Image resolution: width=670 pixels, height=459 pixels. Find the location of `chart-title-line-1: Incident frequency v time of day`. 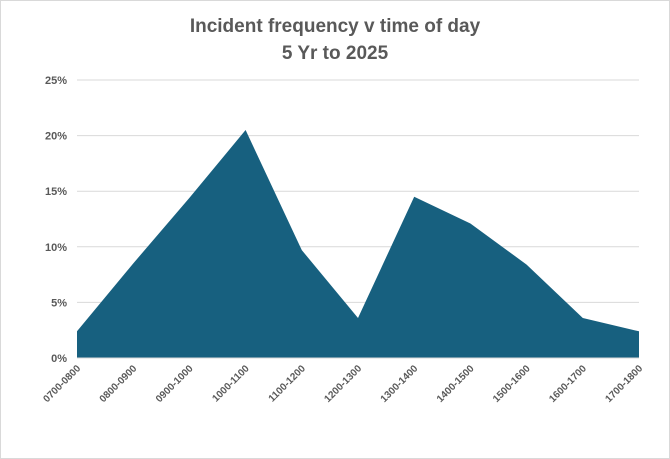

chart-title-line-1: Incident frequency v time of day is located at coordinates (335, 26).